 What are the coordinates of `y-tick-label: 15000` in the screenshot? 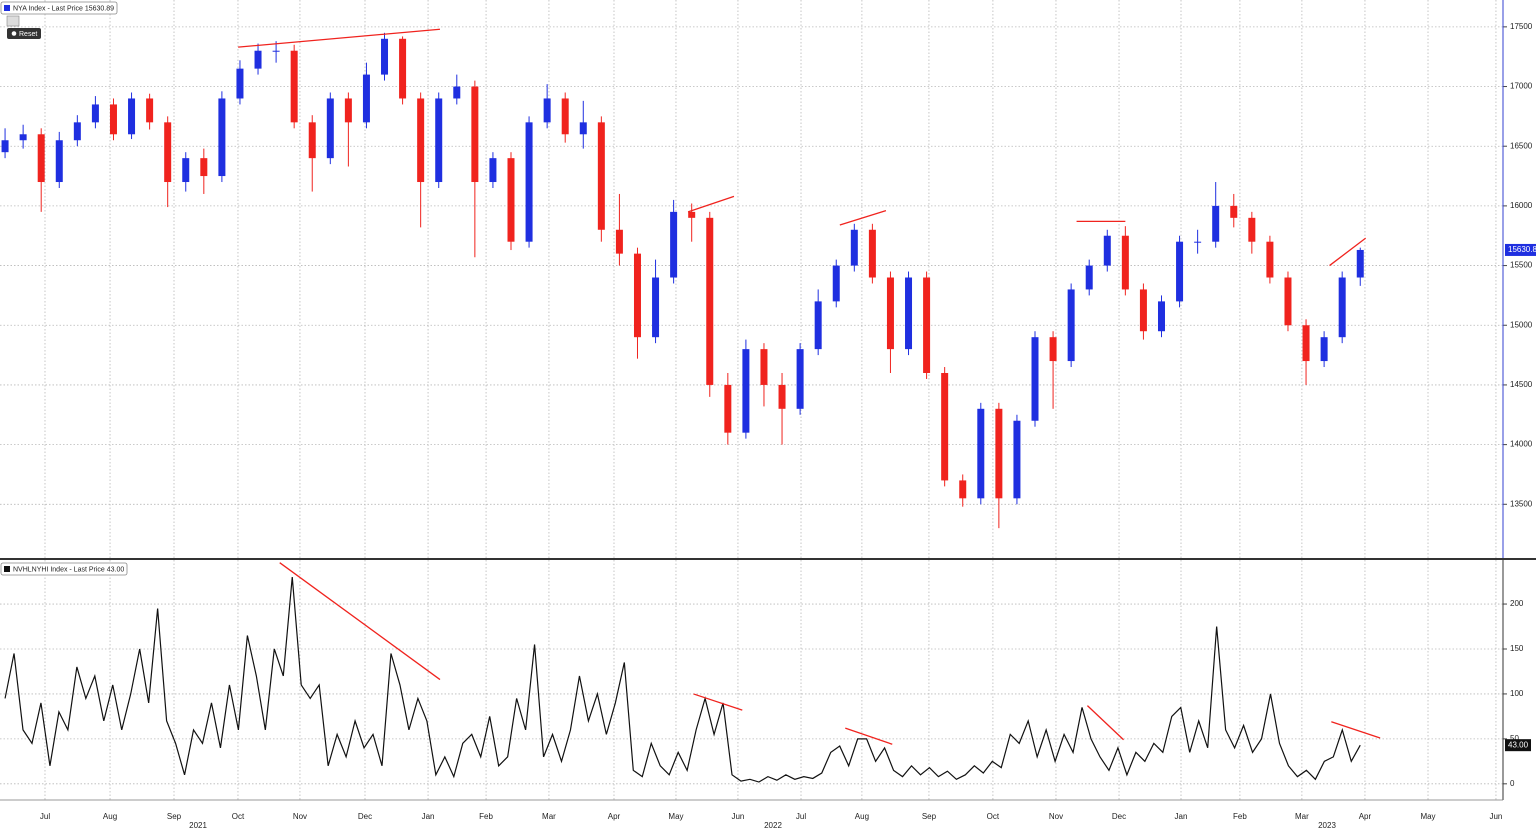 It's located at (1521, 324).